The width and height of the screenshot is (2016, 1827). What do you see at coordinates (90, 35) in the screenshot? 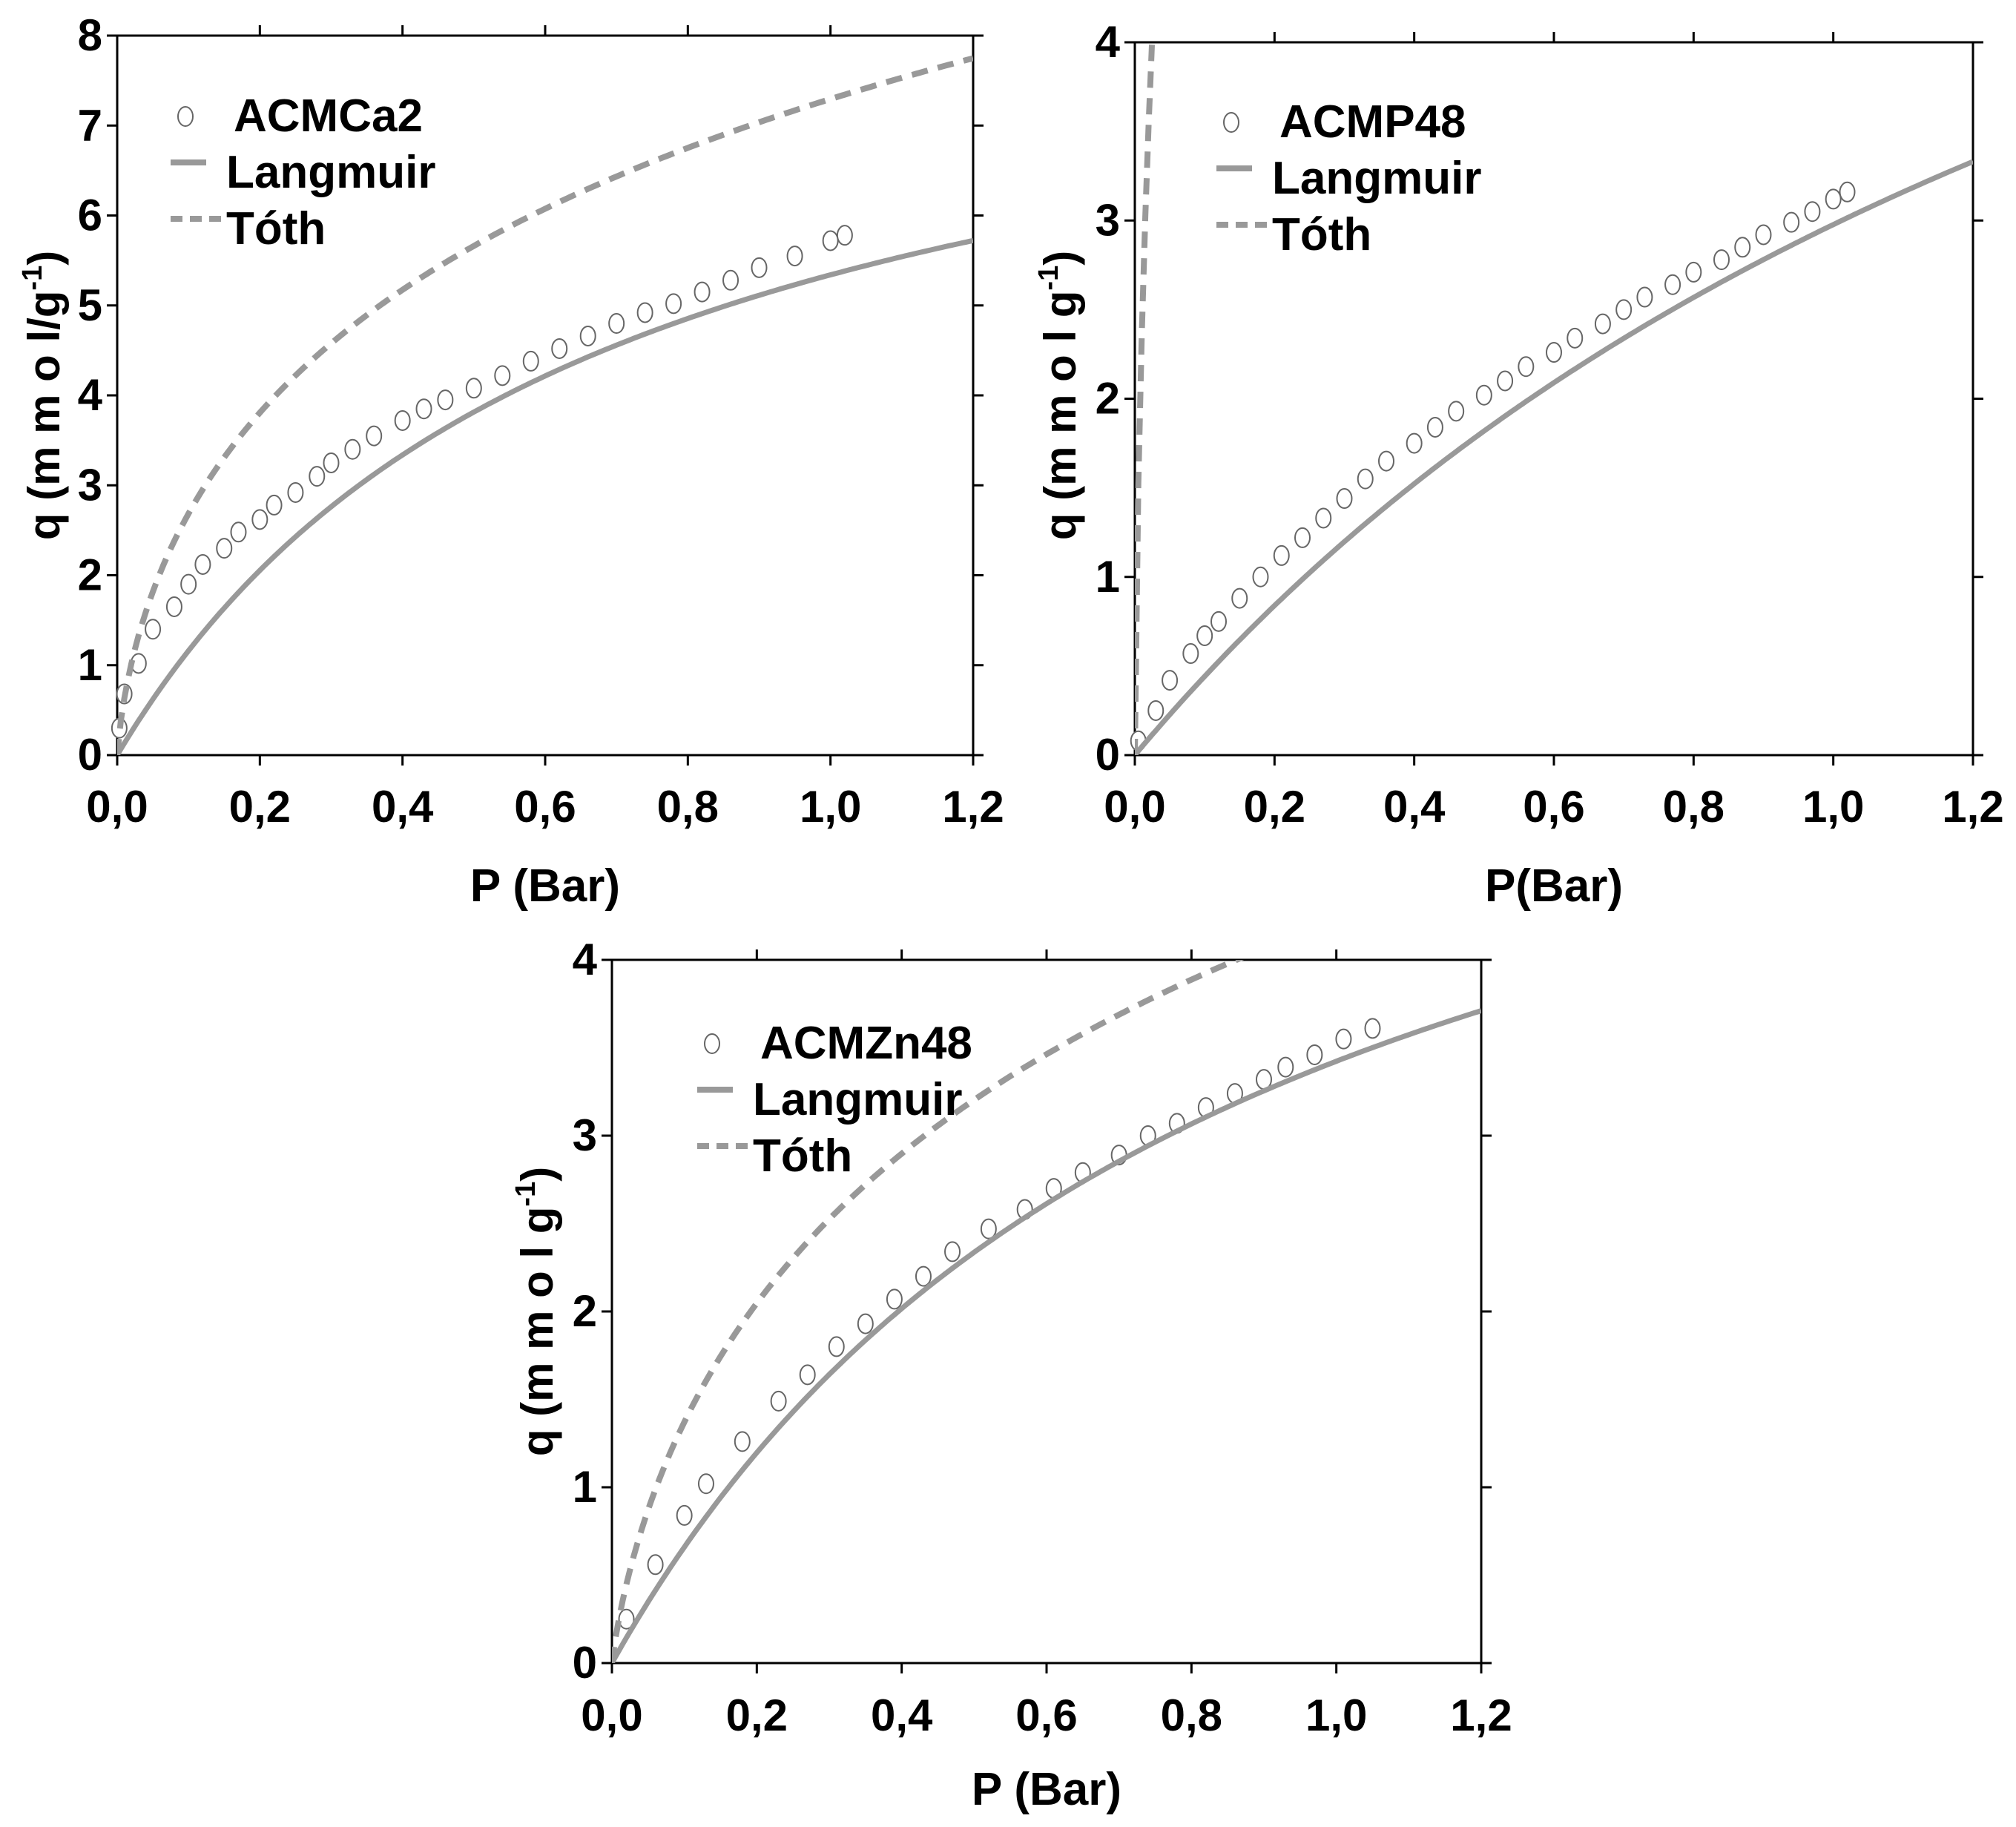
I see `y-tick-label: 8` at bounding box center [90, 35].